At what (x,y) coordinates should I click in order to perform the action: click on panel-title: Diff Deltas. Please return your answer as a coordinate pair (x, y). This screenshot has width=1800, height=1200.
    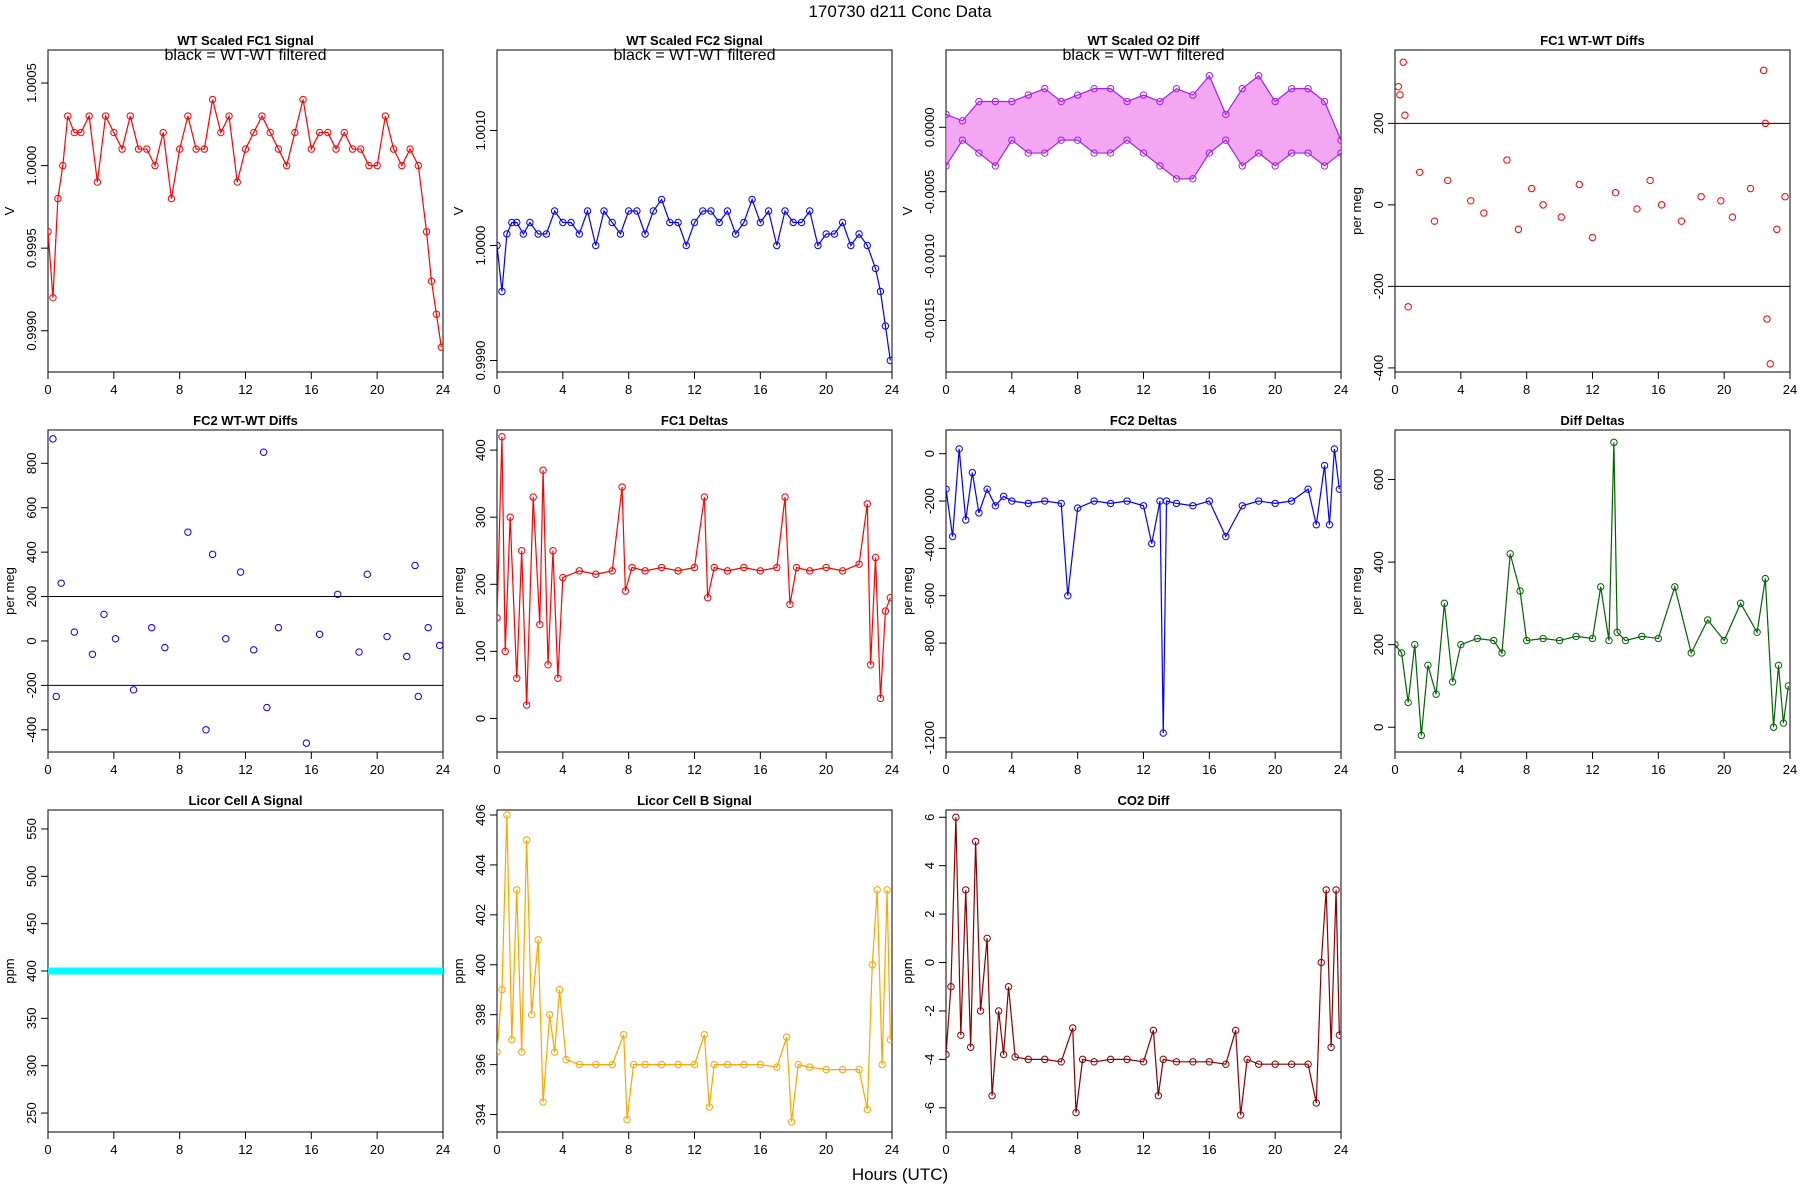
    Looking at the image, I should click on (1592, 420).